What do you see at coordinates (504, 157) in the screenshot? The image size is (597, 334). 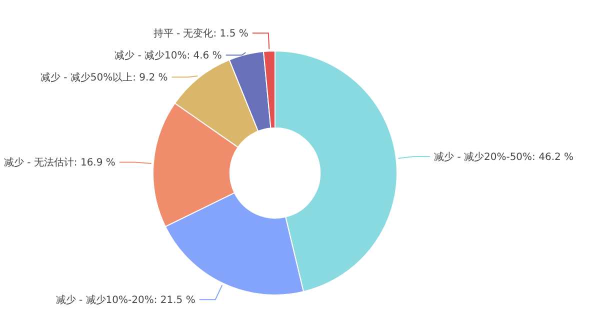 I see `slice-label: 减少 - 减少20%-50%: 46.2 %` at bounding box center [504, 157].